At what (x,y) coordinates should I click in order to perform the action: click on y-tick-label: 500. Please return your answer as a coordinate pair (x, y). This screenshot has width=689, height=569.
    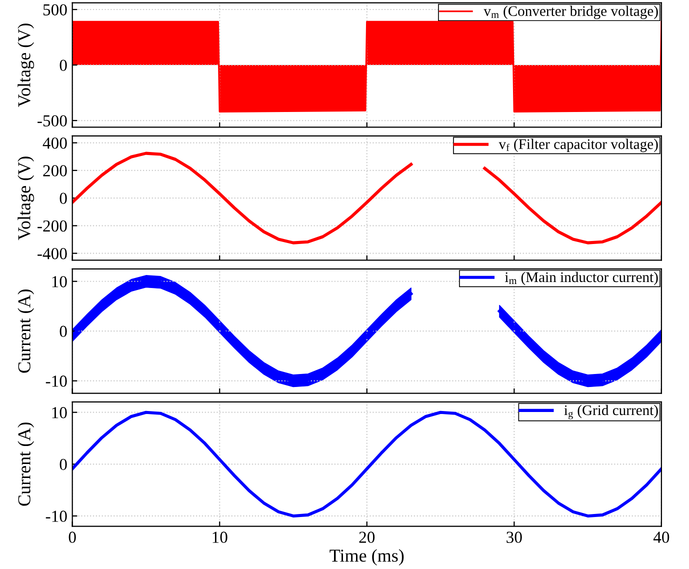
    Looking at the image, I should click on (55, 10).